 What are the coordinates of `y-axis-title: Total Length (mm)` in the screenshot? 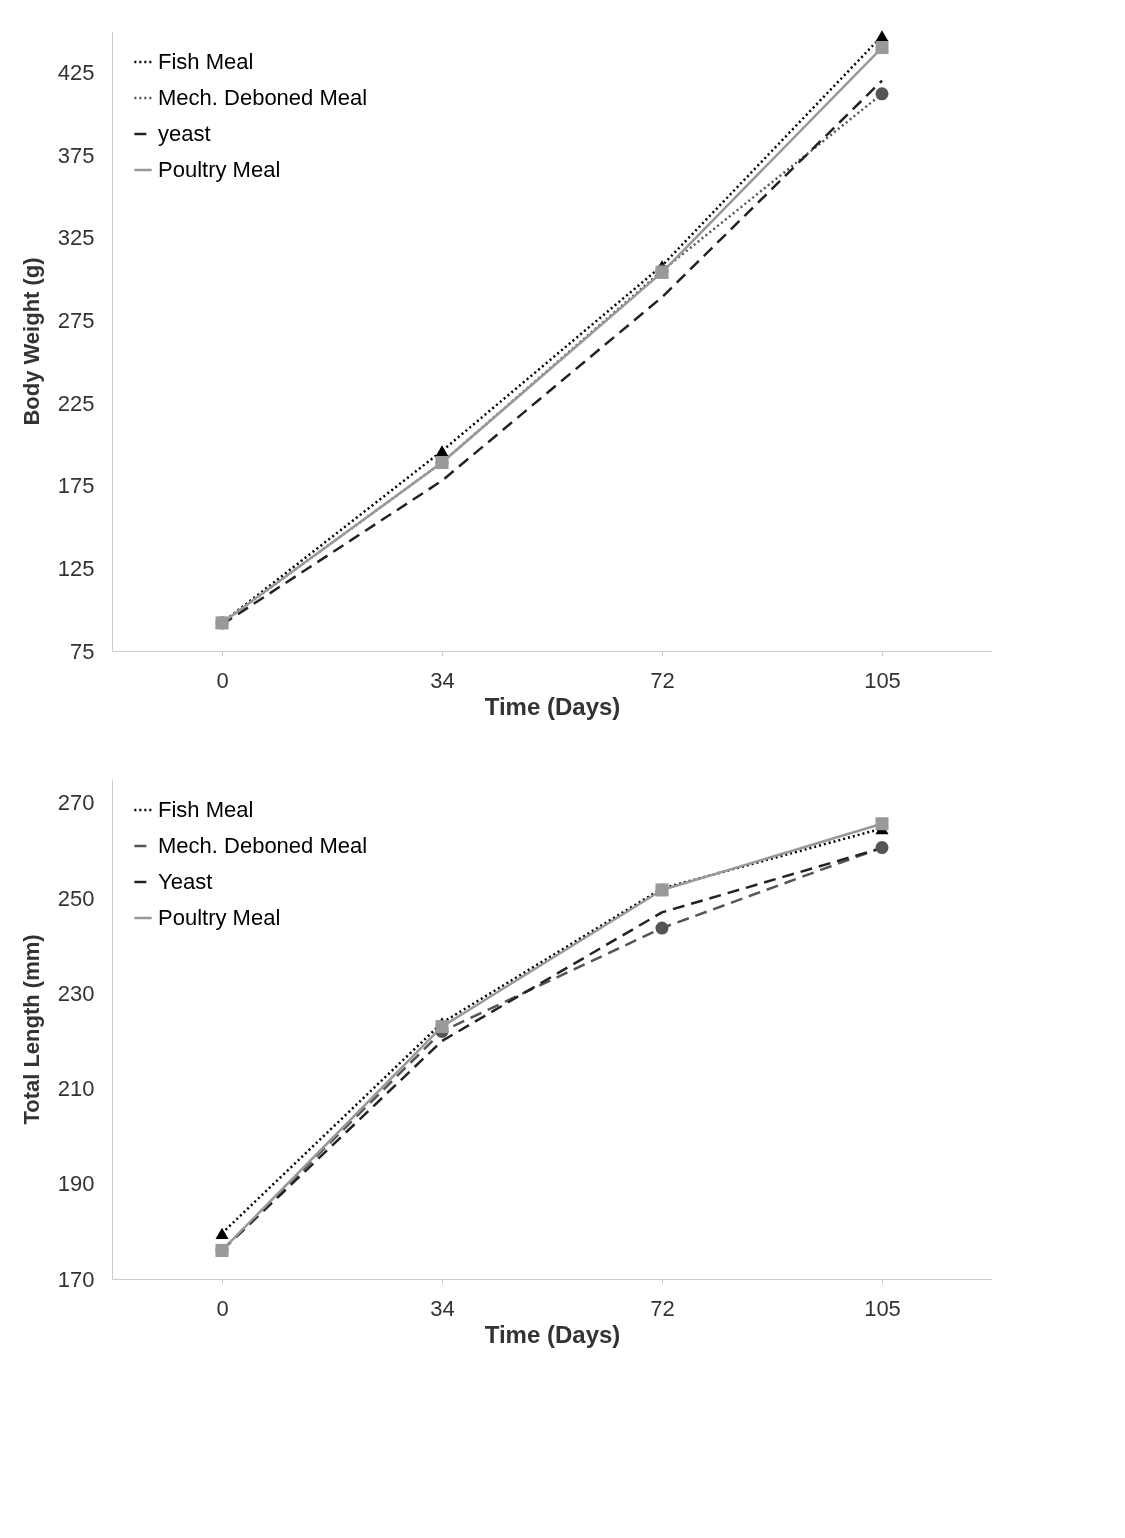 It's located at (31, 1029).